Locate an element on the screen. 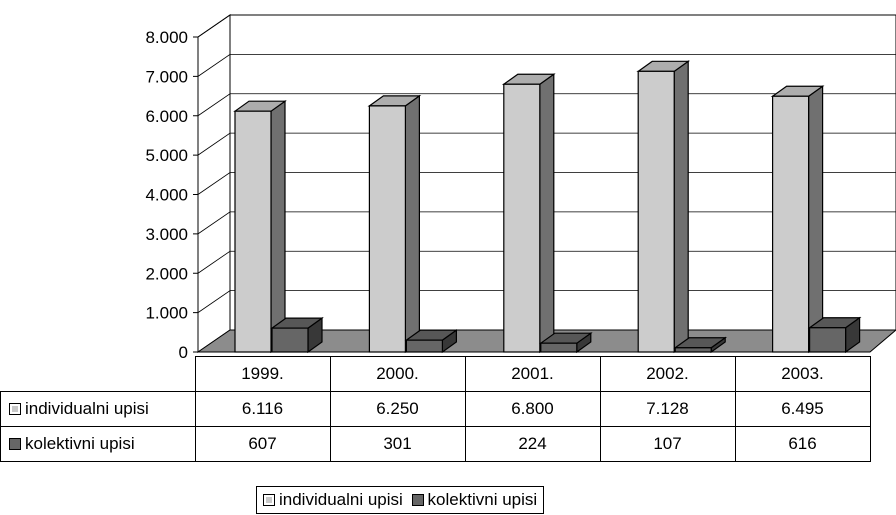 The height and width of the screenshot is (515, 896). data-label: 607 is located at coordinates (262, 444).